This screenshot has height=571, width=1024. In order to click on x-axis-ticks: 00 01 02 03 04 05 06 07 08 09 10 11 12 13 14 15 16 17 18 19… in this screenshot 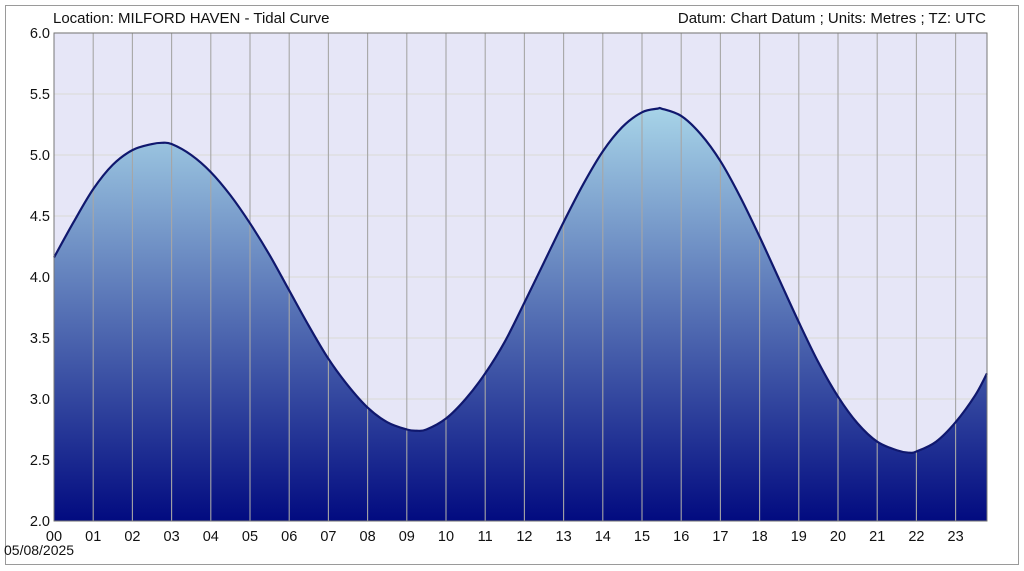, I will do `click(505, 537)`.